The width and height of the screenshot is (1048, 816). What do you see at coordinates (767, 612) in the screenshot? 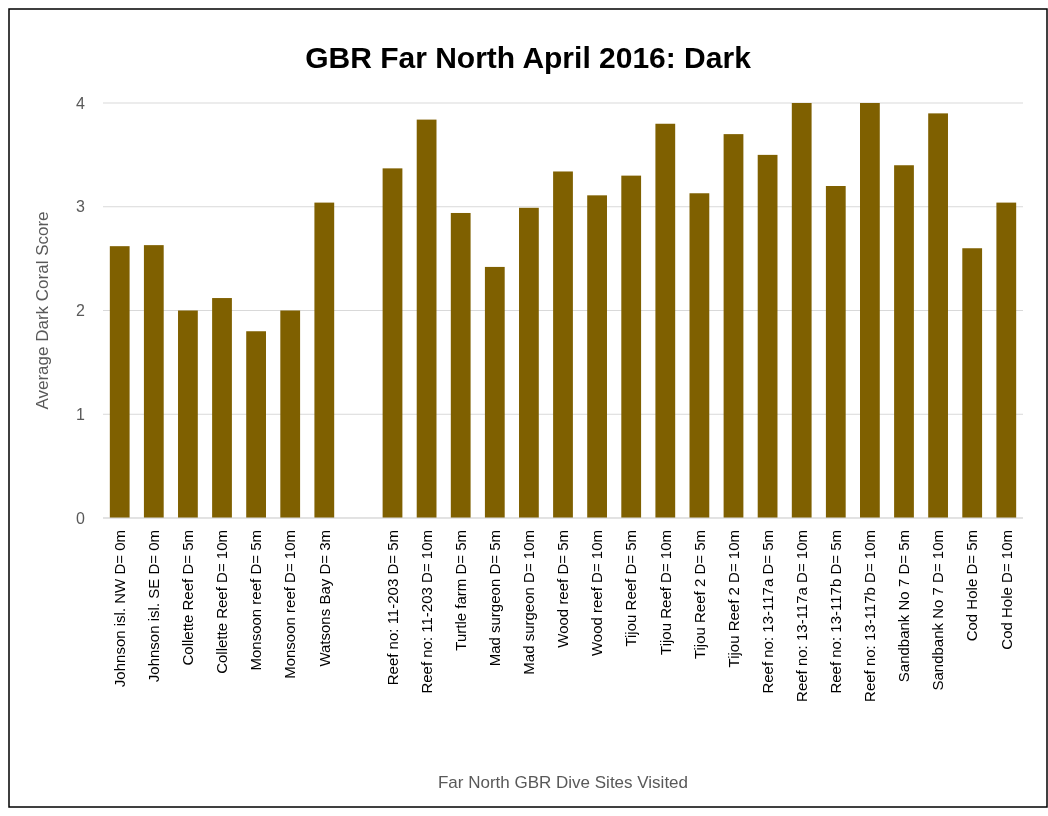
I see `x-tick-label: Reef no: 13-117a D= 5m` at bounding box center [767, 612].